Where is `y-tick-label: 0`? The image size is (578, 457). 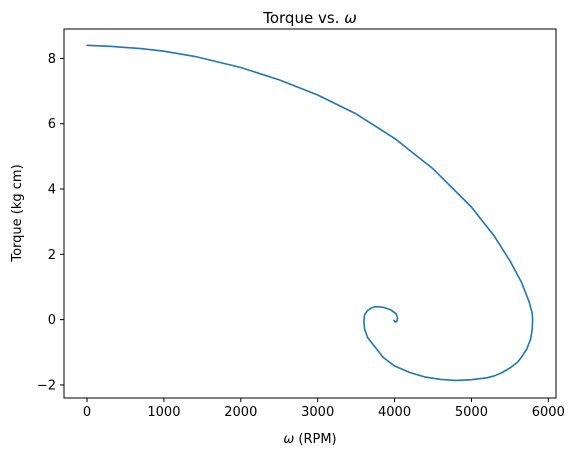 y-tick-label: 0 is located at coordinates (52, 320).